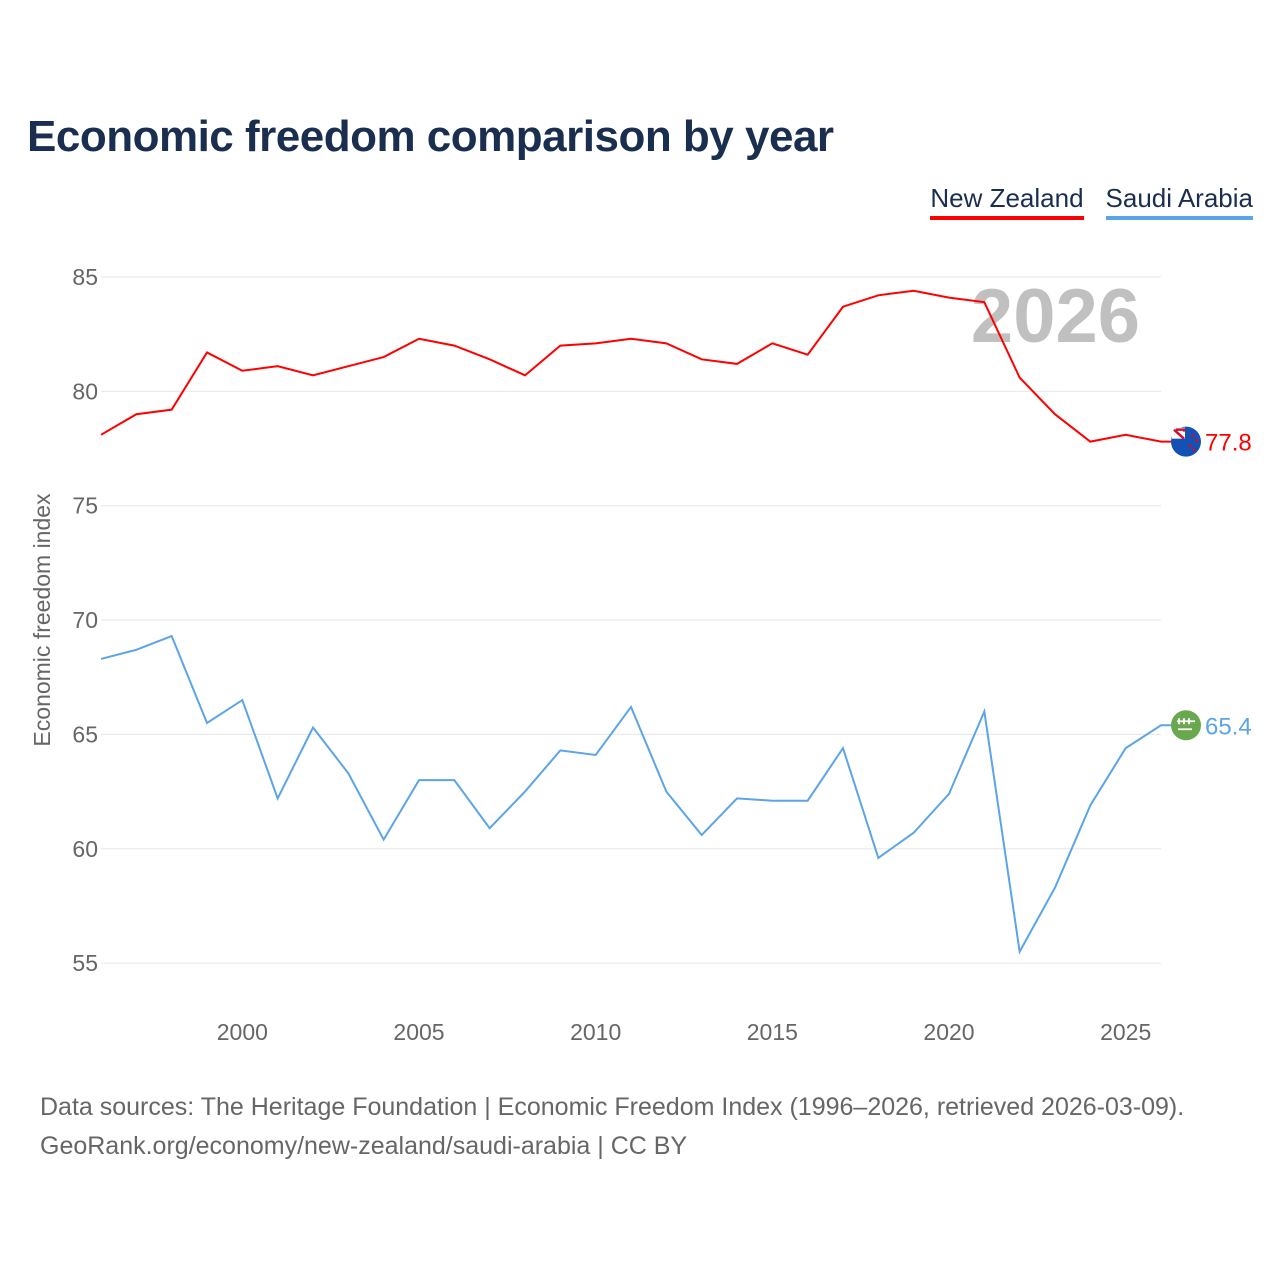 This screenshot has width=1280, height=1280. What do you see at coordinates (85, 391) in the screenshot?
I see `y-tick-label: 80` at bounding box center [85, 391].